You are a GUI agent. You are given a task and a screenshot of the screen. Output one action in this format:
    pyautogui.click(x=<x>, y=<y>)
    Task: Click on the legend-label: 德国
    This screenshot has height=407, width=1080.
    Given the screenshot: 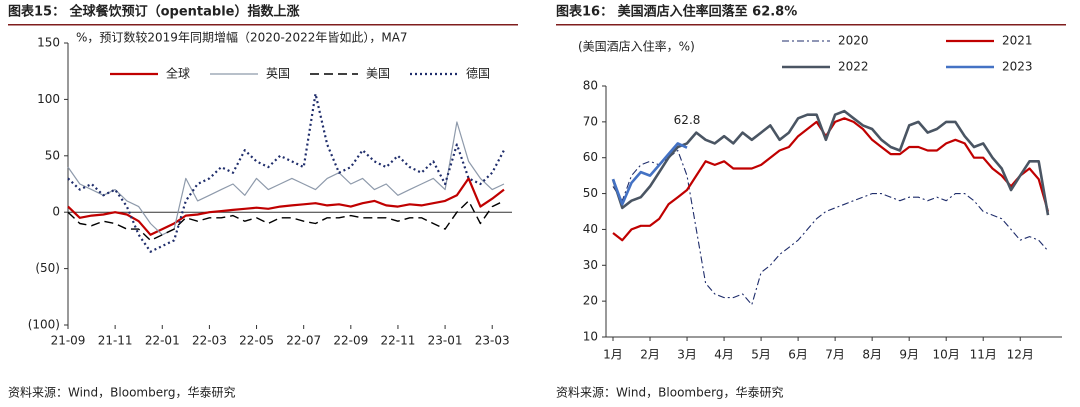 What is the action you would take?
    pyautogui.click(x=478, y=73)
    